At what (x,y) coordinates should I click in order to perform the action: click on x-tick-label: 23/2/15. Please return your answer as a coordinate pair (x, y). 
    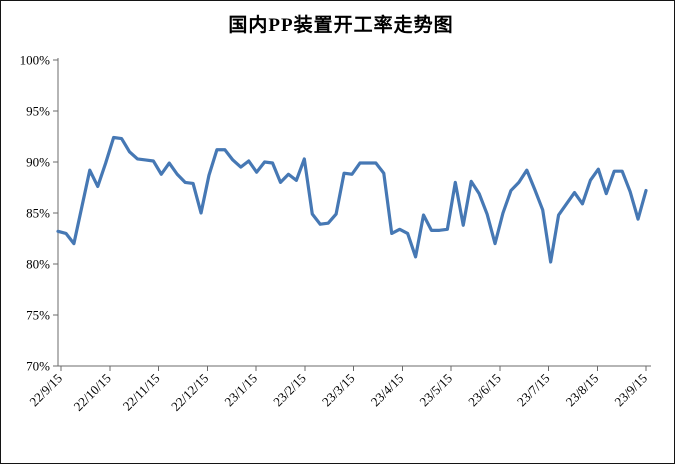
    Looking at the image, I should click on (289, 390).